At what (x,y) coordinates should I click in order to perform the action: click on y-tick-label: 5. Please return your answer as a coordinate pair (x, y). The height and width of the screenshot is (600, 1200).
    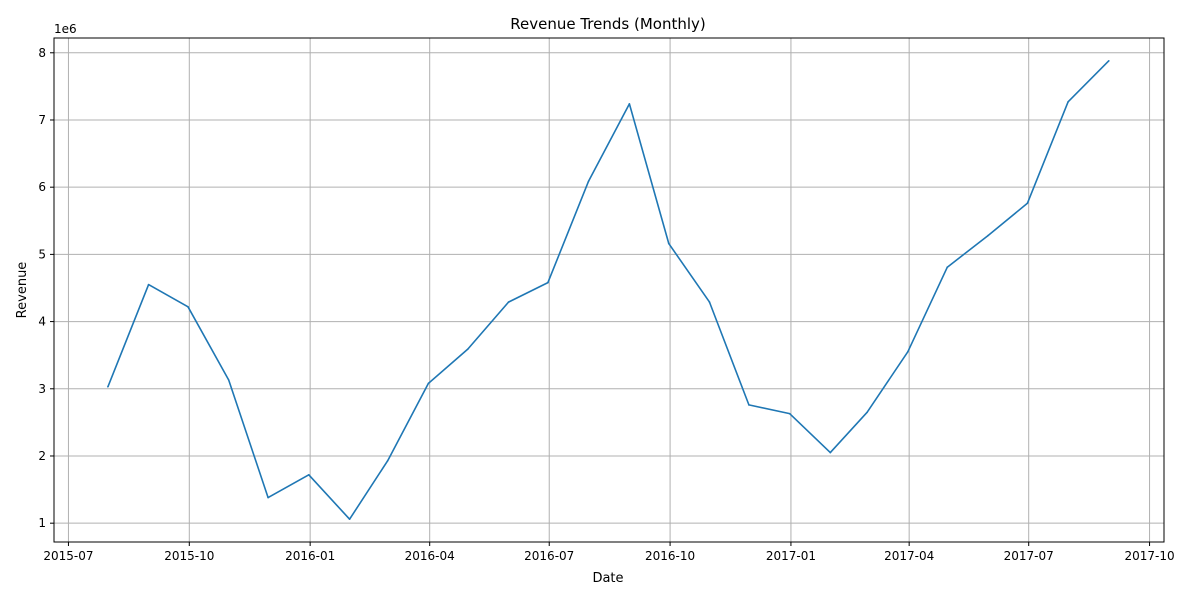
    Looking at the image, I should click on (42, 254).